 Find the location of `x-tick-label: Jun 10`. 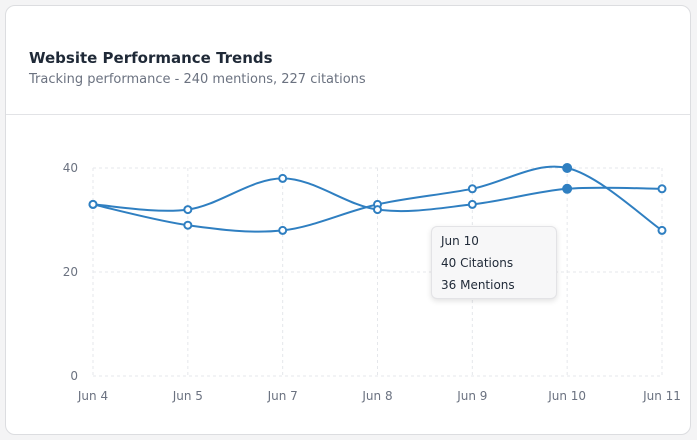

x-tick-label: Jun 10 is located at coordinates (566, 396).